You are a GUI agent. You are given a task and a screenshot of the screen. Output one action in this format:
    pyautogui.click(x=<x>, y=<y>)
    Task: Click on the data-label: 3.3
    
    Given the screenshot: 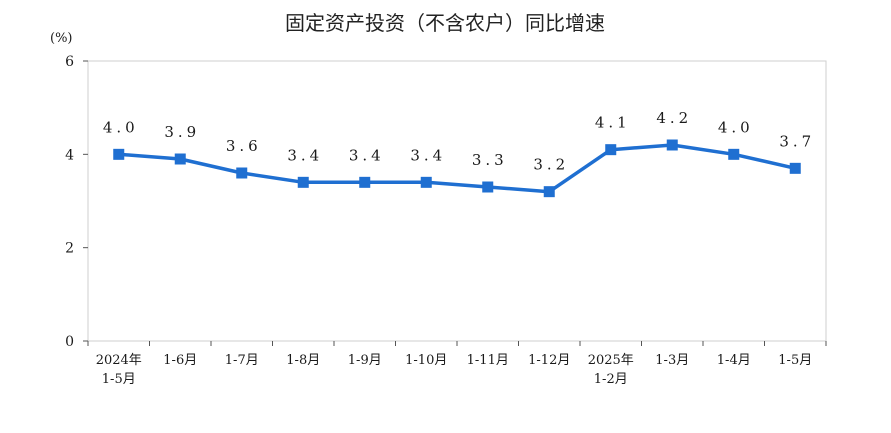 What is the action you would take?
    pyautogui.click(x=490, y=160)
    